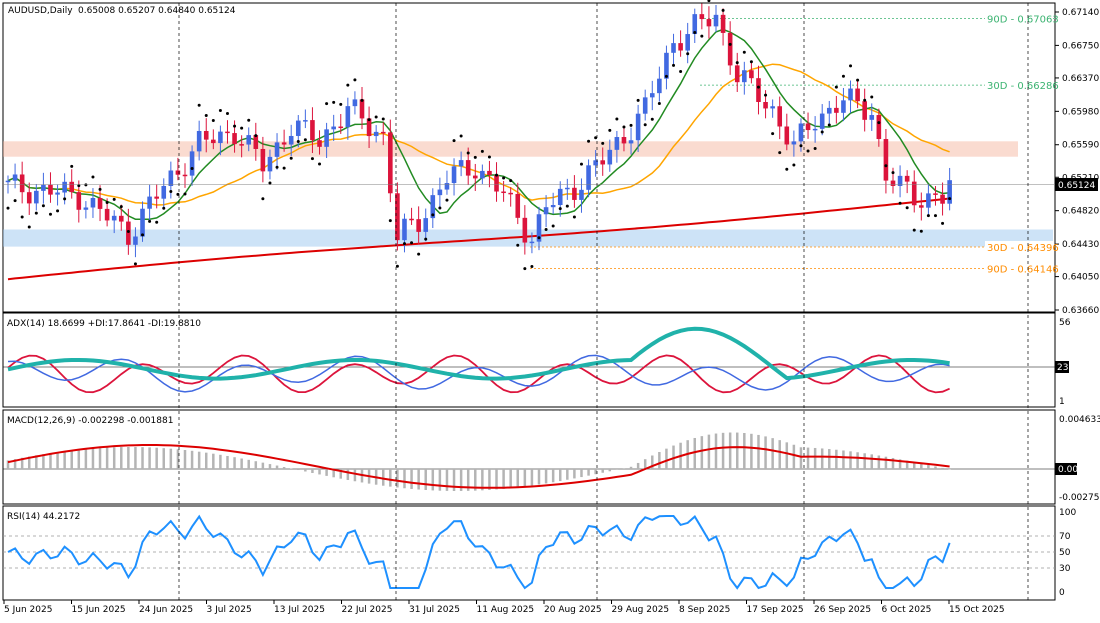 The image size is (1100, 623). What do you see at coordinates (1080, 245) in the screenshot?
I see `price-tick-label: 0.64430` at bounding box center [1080, 245].